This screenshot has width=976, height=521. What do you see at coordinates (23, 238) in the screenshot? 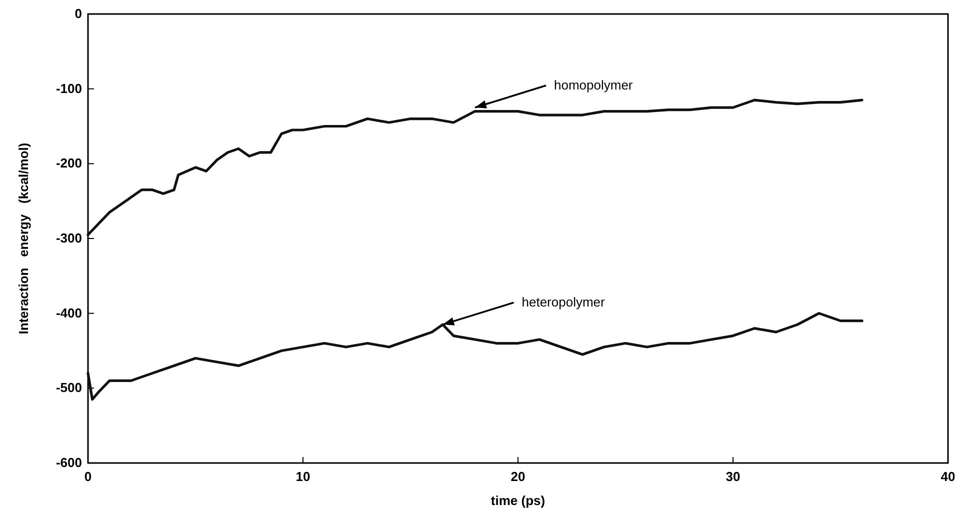
I see `y-axis-title: Interaction energy (kcal/mol)` at bounding box center [23, 238].